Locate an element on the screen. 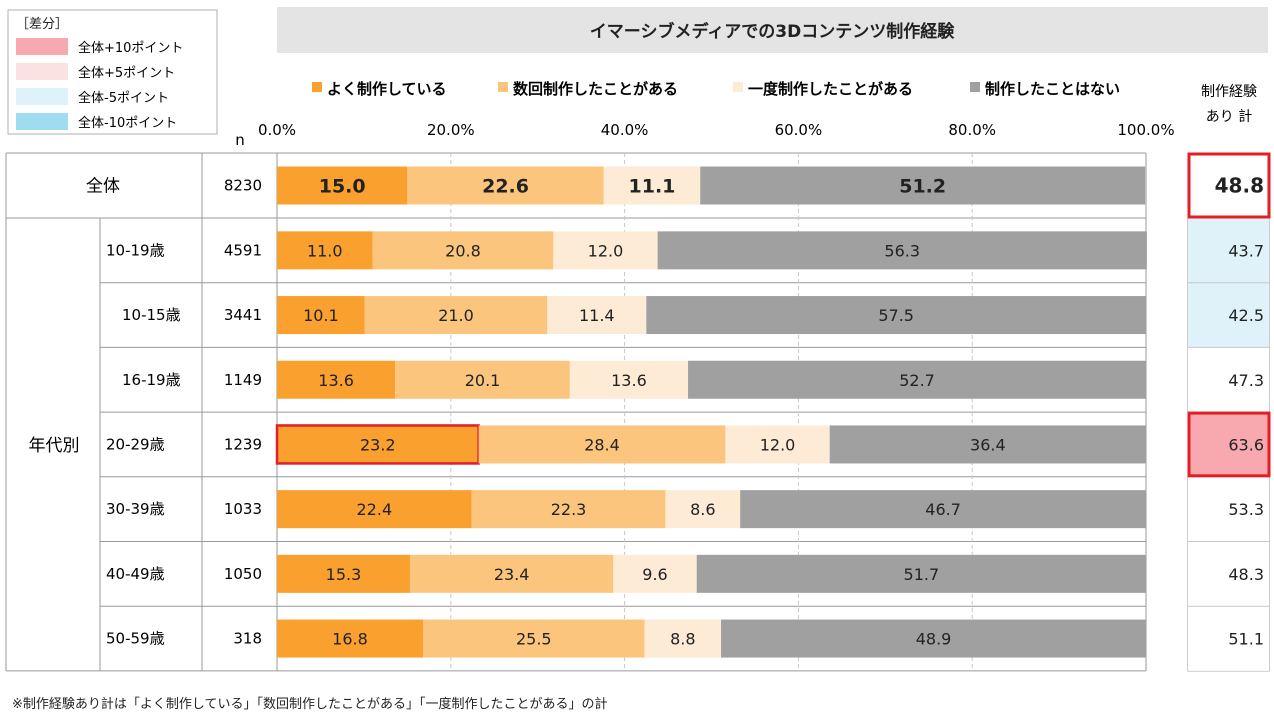  n-header: n is located at coordinates (240, 140).